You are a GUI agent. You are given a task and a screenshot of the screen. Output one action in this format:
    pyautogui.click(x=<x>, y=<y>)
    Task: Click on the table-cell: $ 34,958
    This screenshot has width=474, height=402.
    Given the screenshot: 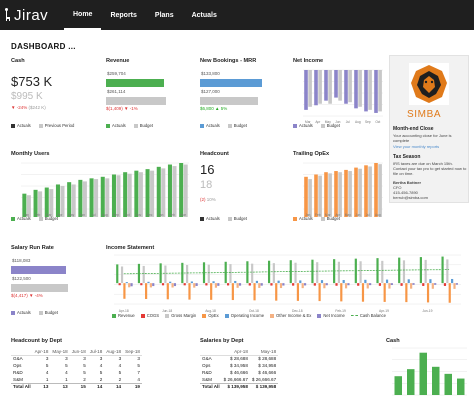 What is the action you would take?
    pyautogui.click(x=239, y=365)
    